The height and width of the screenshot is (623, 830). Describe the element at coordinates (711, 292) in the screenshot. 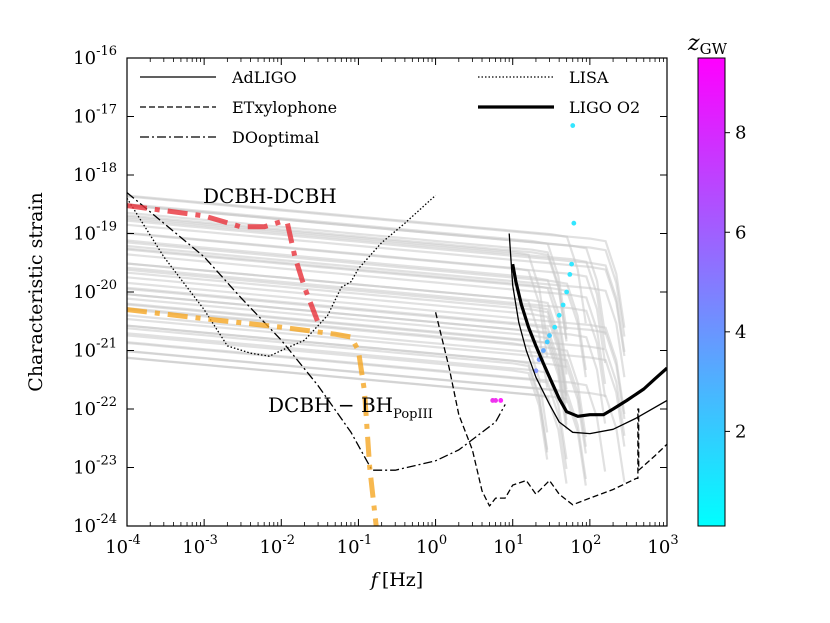

I see `colorbar` at that location.